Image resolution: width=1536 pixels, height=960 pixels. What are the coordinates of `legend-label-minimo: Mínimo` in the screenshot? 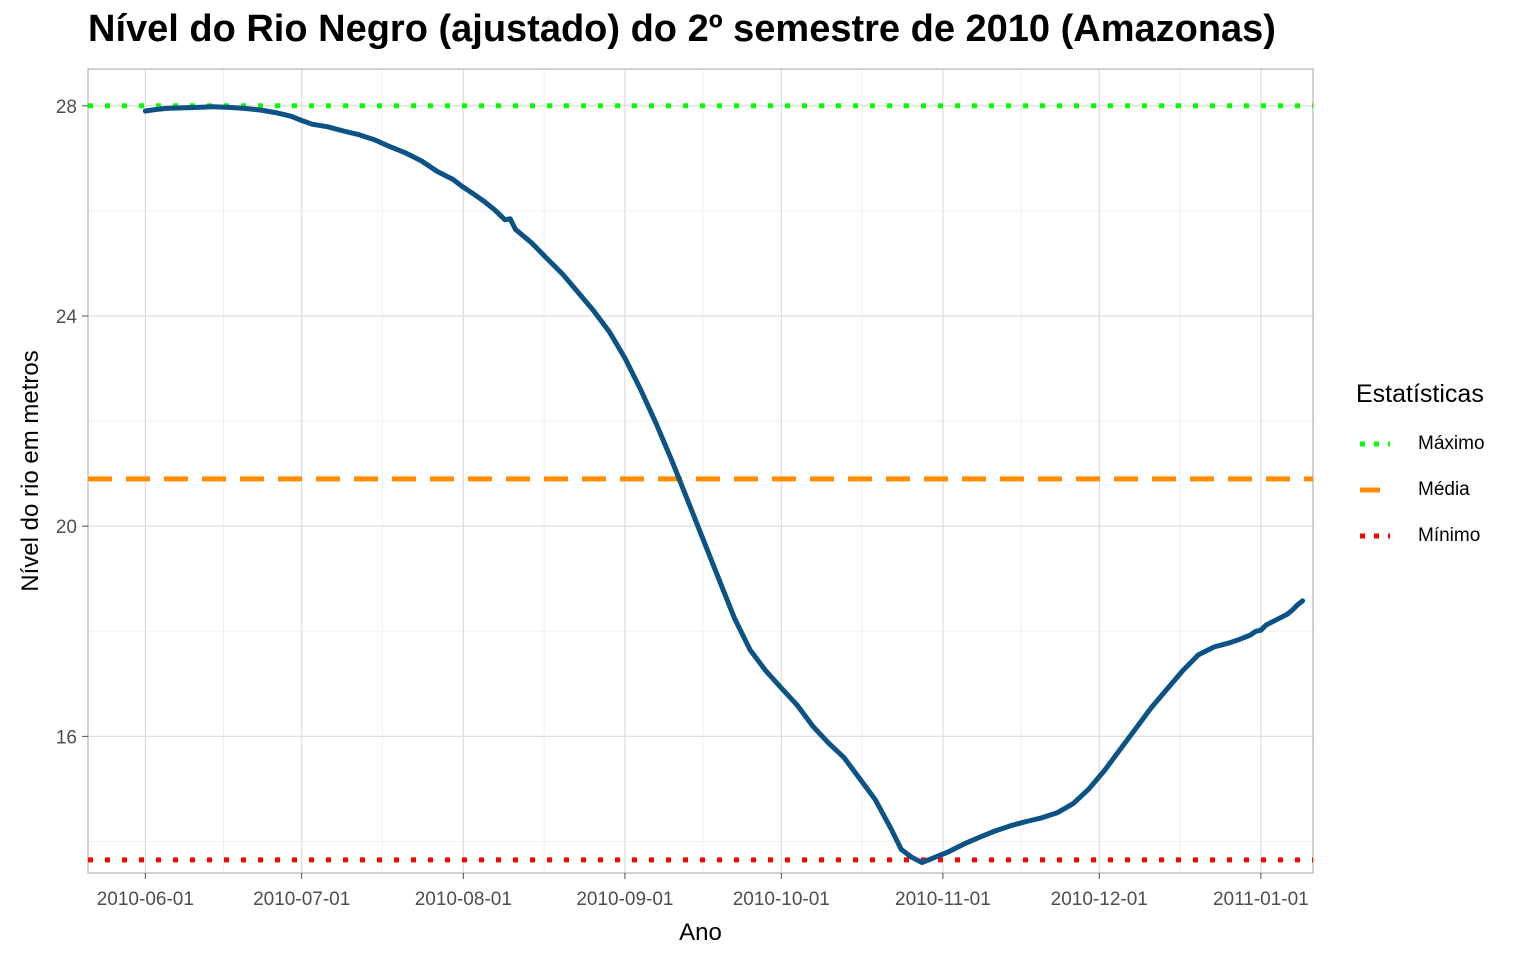 It's located at (1449, 535).